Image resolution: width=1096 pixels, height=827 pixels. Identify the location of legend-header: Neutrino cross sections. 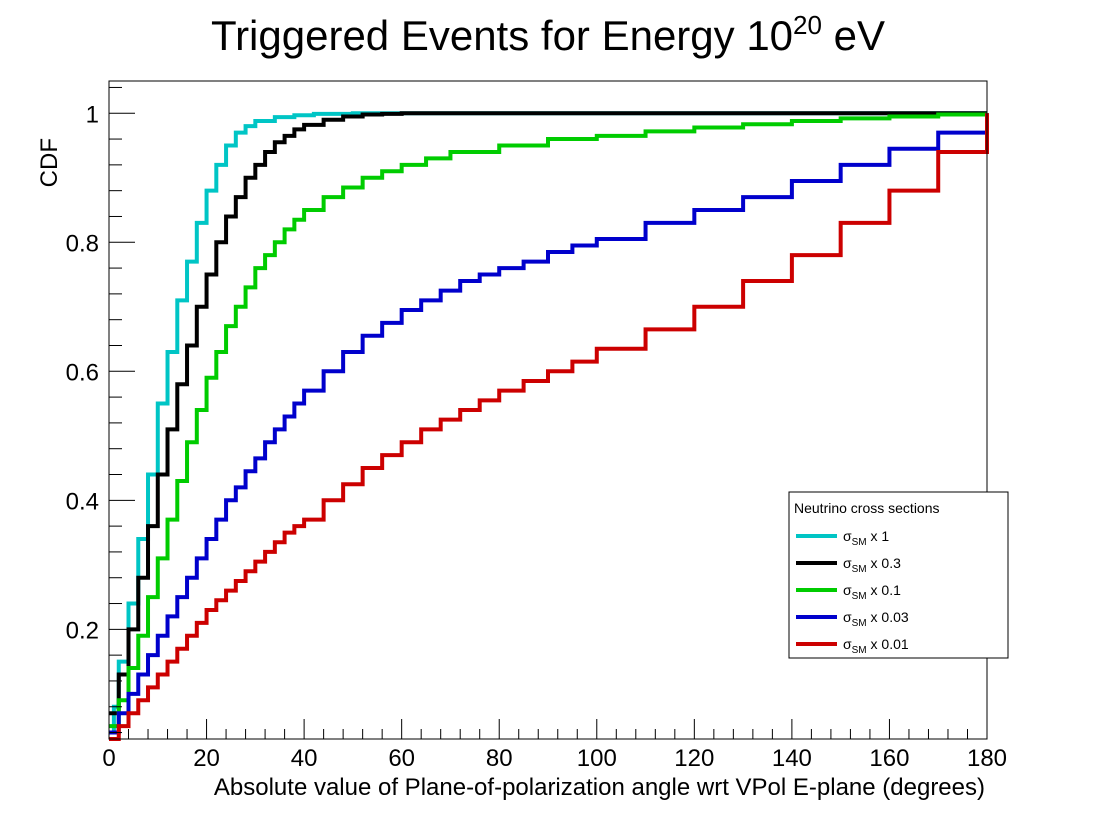
(867, 508).